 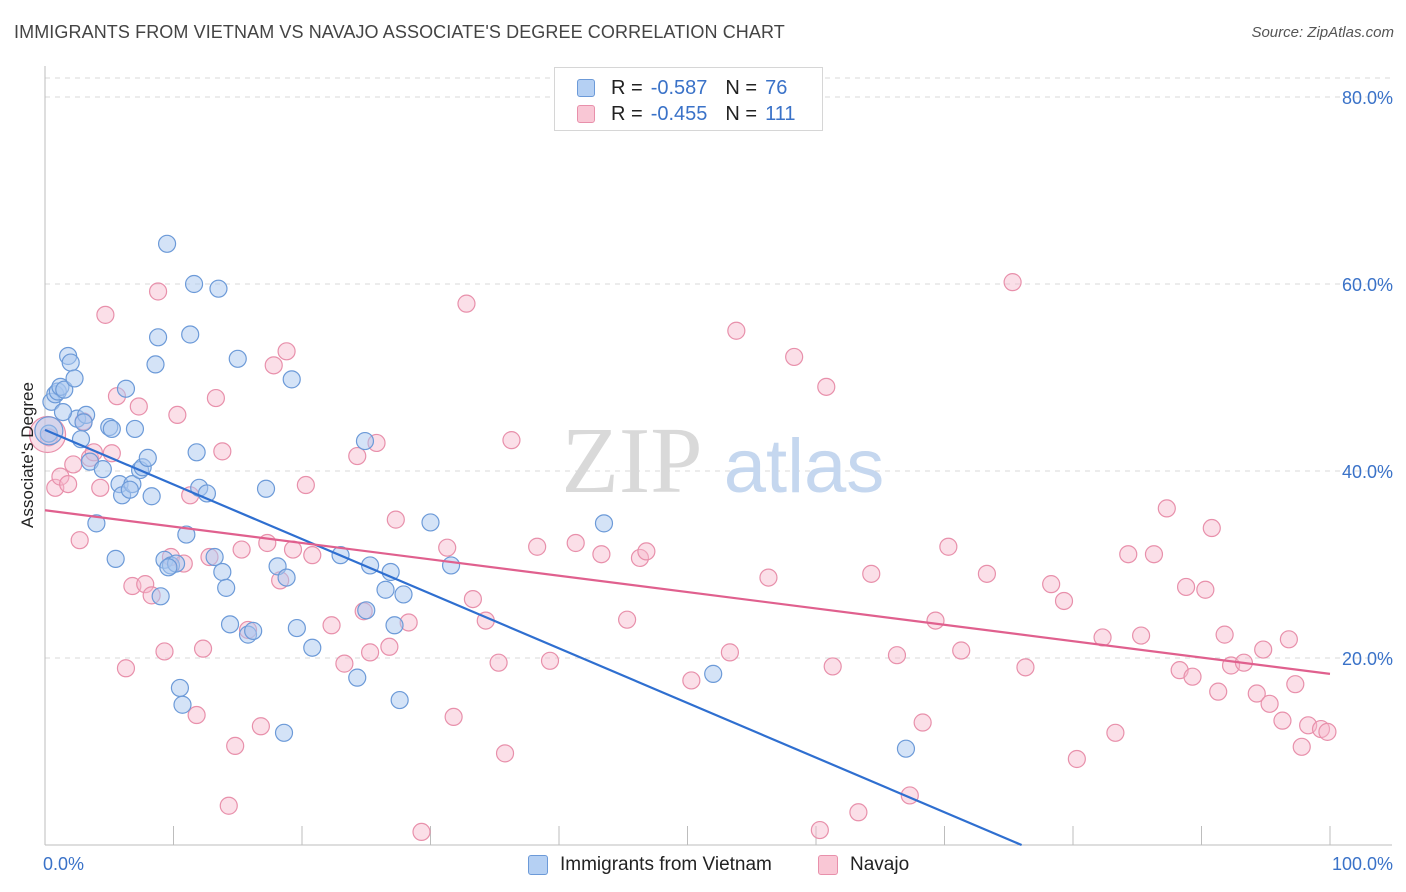 I want to click on bottom-legend-label-vietnam: Immigrants from Vietnam, so click(x=666, y=864).